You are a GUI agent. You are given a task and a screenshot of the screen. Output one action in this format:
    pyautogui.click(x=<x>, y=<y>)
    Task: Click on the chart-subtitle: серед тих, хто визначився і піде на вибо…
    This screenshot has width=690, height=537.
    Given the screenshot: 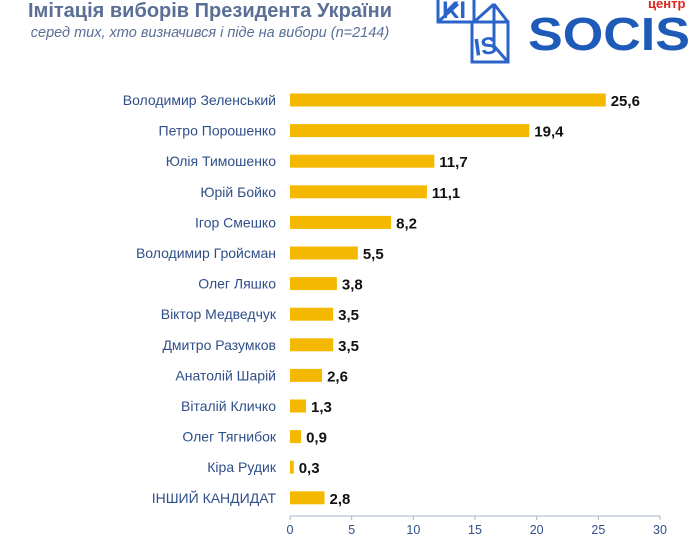 What is the action you would take?
    pyautogui.click(x=210, y=33)
    